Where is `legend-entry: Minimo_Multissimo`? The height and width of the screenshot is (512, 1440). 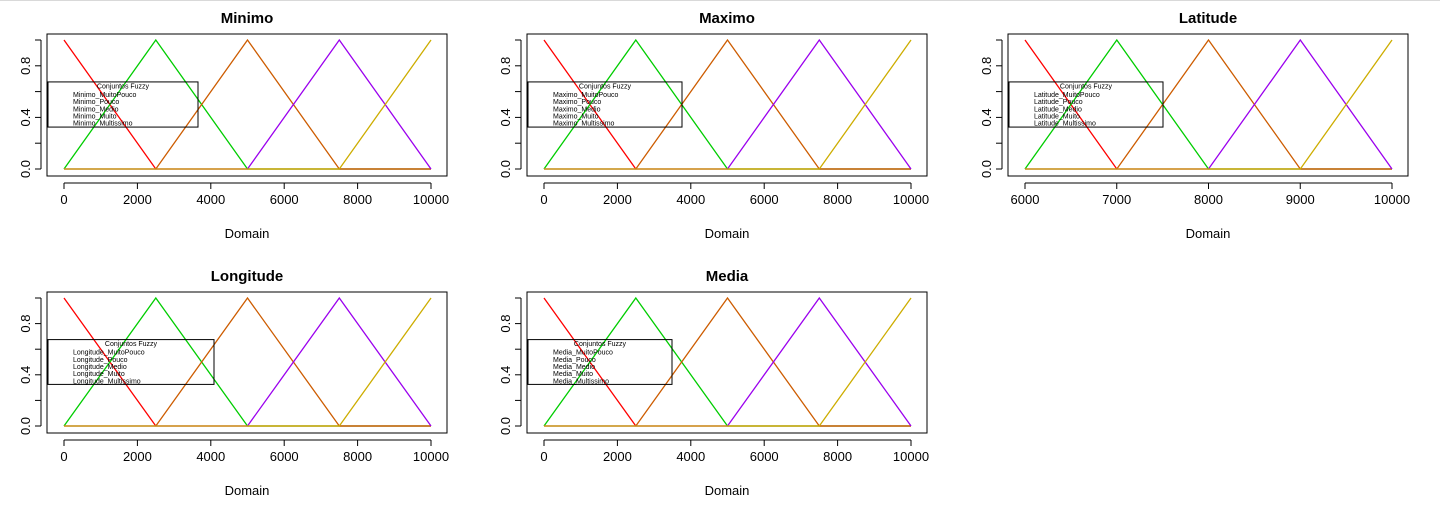 legend-entry: Minimo_Multissimo is located at coordinates (103, 124).